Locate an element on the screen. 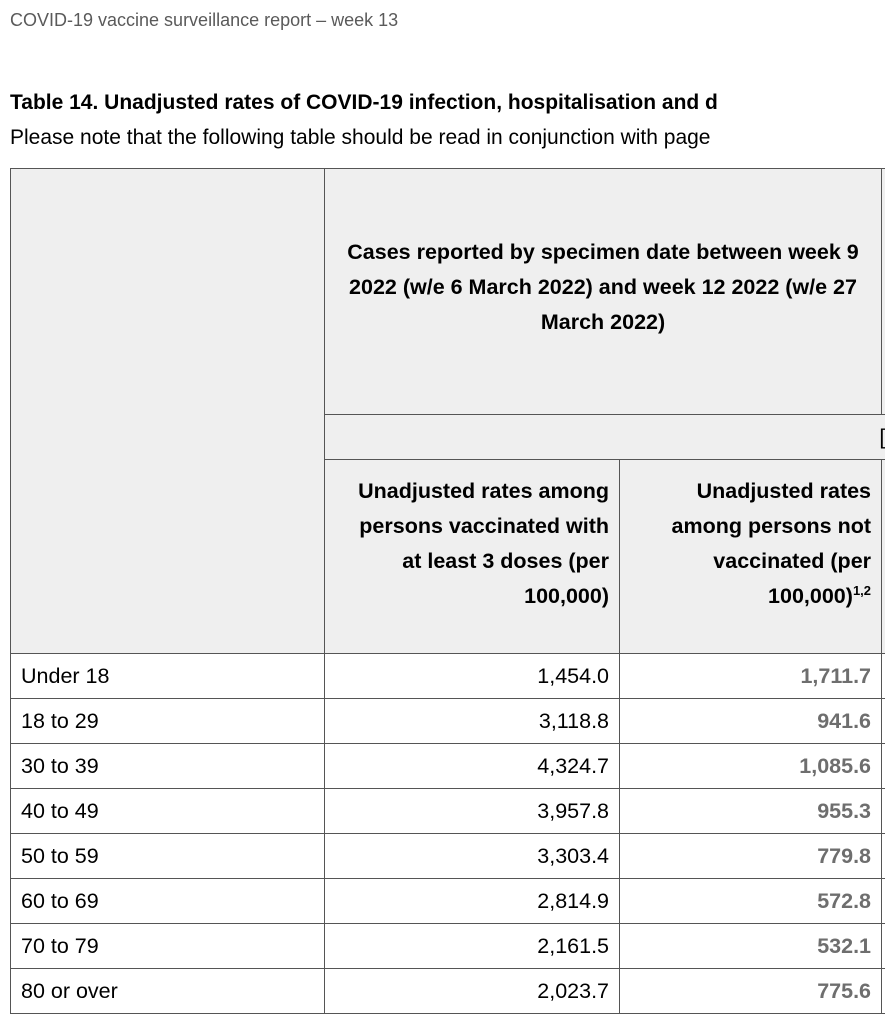 Image resolution: width=885 pixels, height=1024 pixels. footnote-superscript: 1,2 is located at coordinates (862, 590).